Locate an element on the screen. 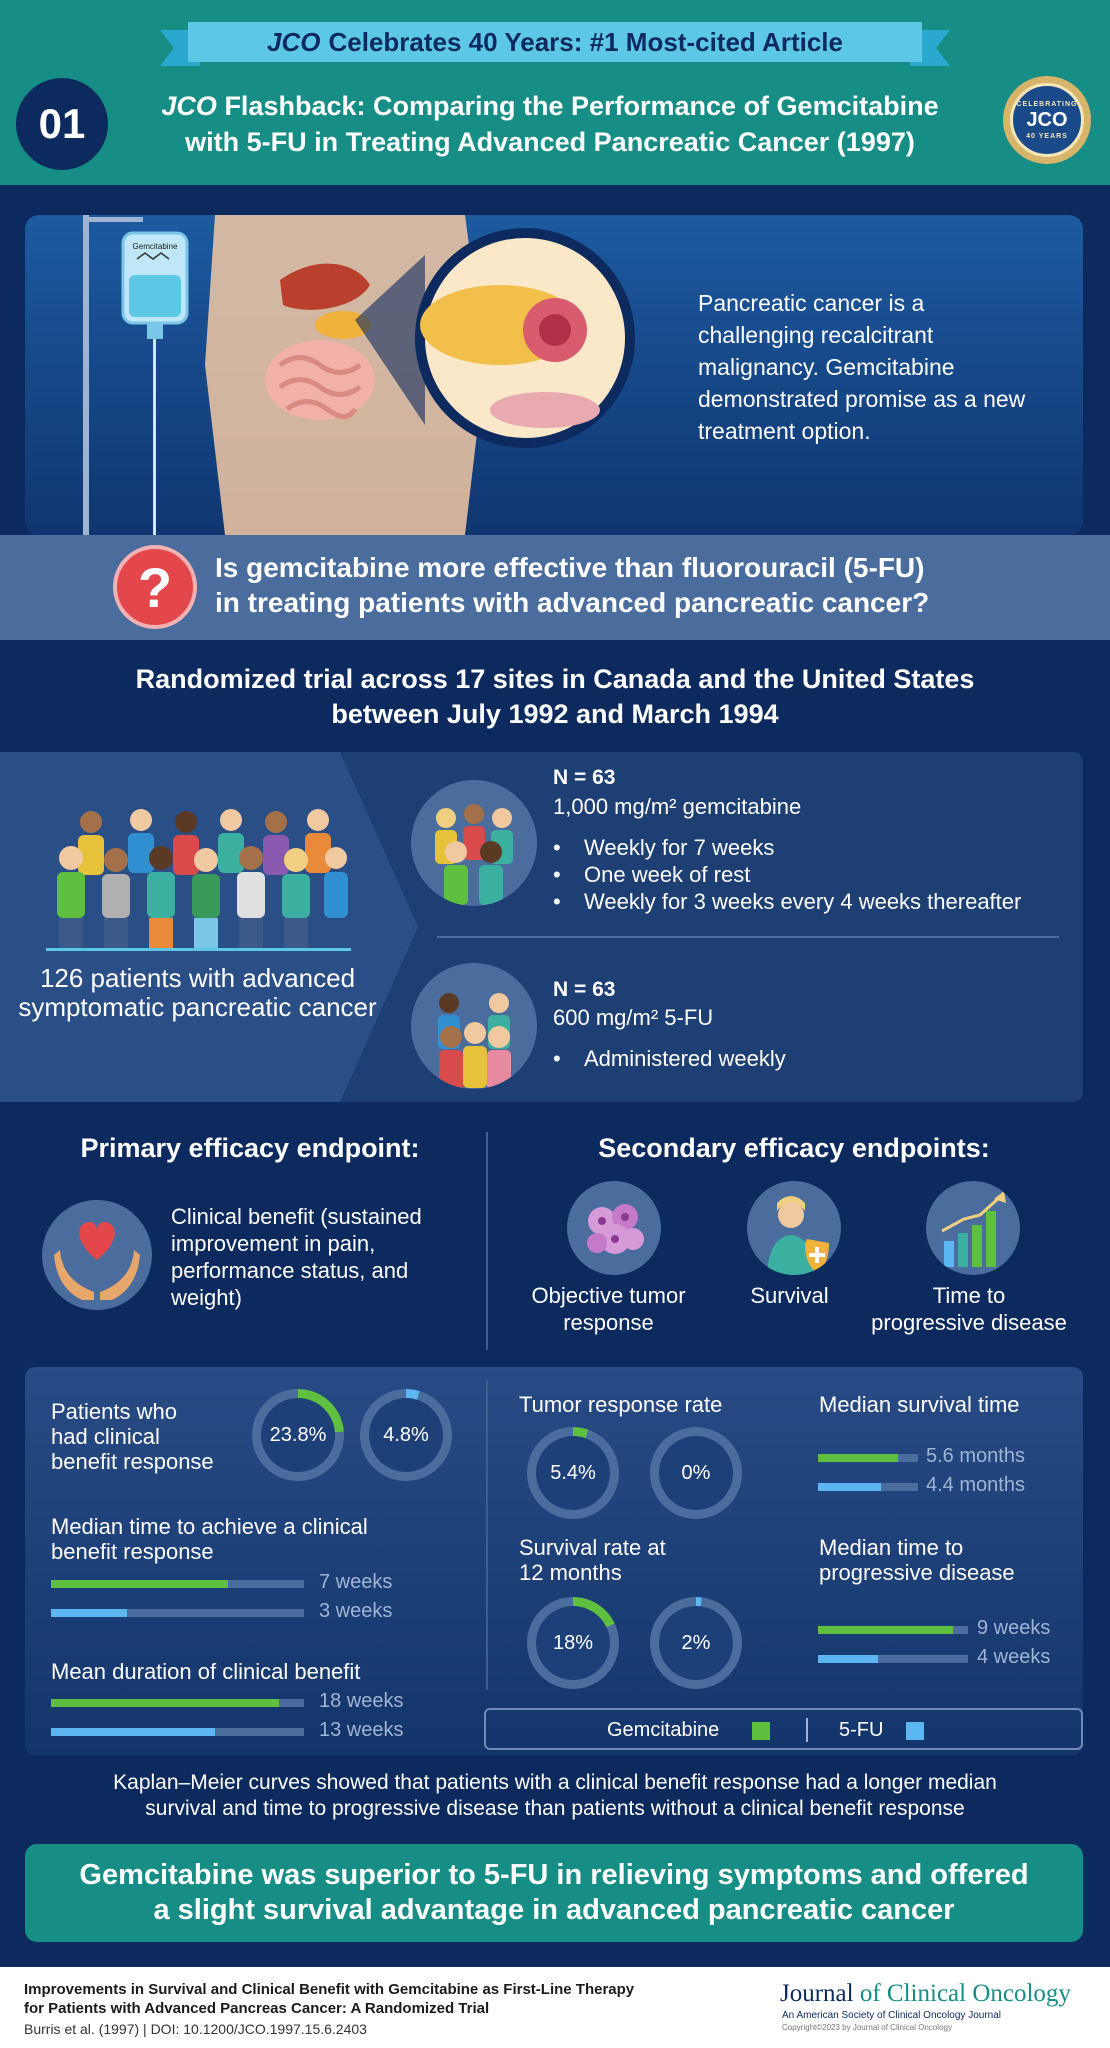 This screenshot has width=1110, height=2048. bar-duration-fu is located at coordinates (177, 1732).